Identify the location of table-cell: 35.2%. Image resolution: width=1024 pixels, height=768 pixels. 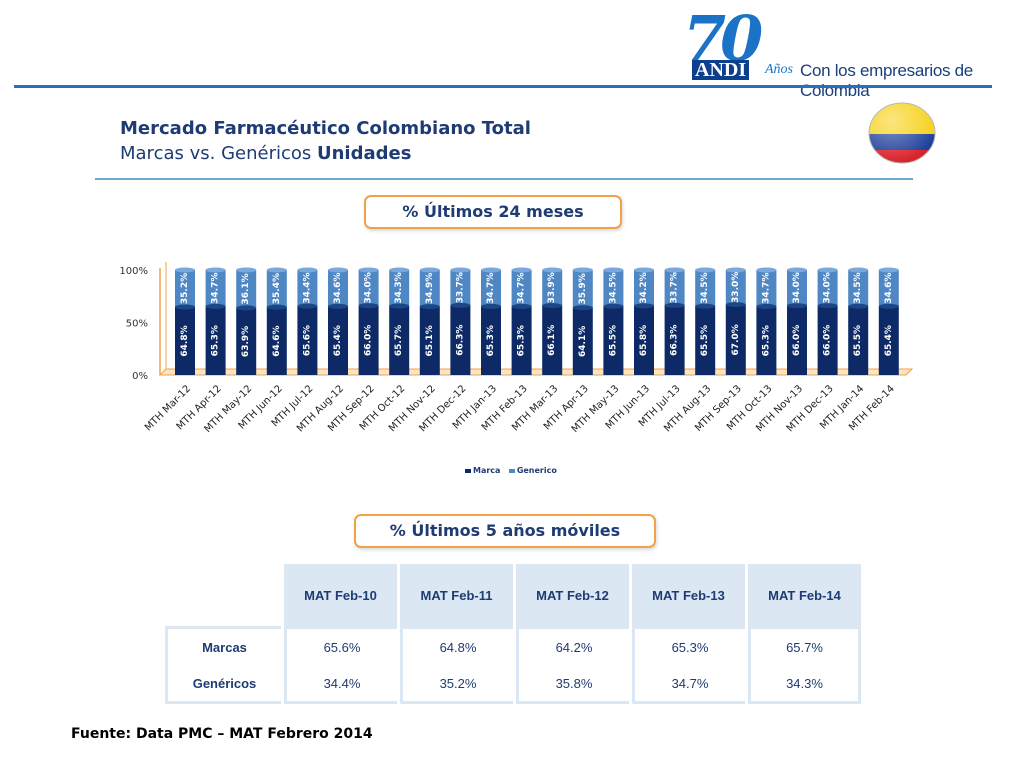
(456, 684).